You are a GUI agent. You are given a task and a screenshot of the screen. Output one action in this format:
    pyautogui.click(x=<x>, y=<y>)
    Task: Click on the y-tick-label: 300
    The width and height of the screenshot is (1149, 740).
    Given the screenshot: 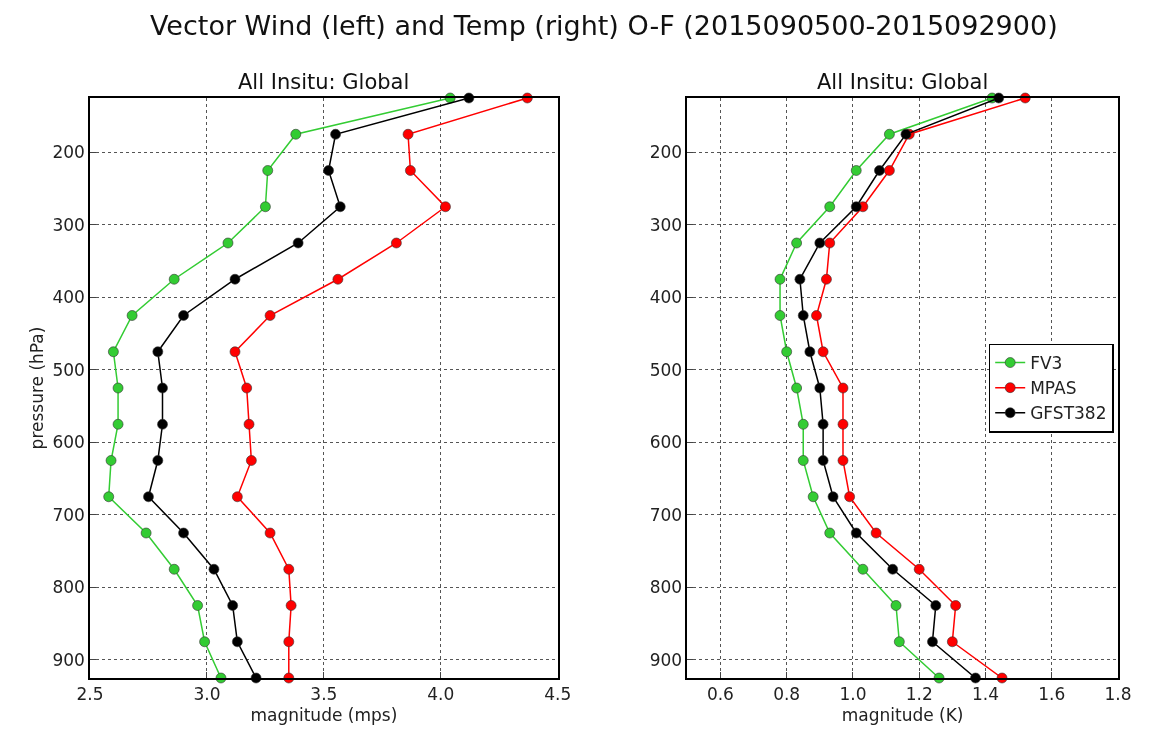 What is the action you would take?
    pyautogui.click(x=666, y=224)
    